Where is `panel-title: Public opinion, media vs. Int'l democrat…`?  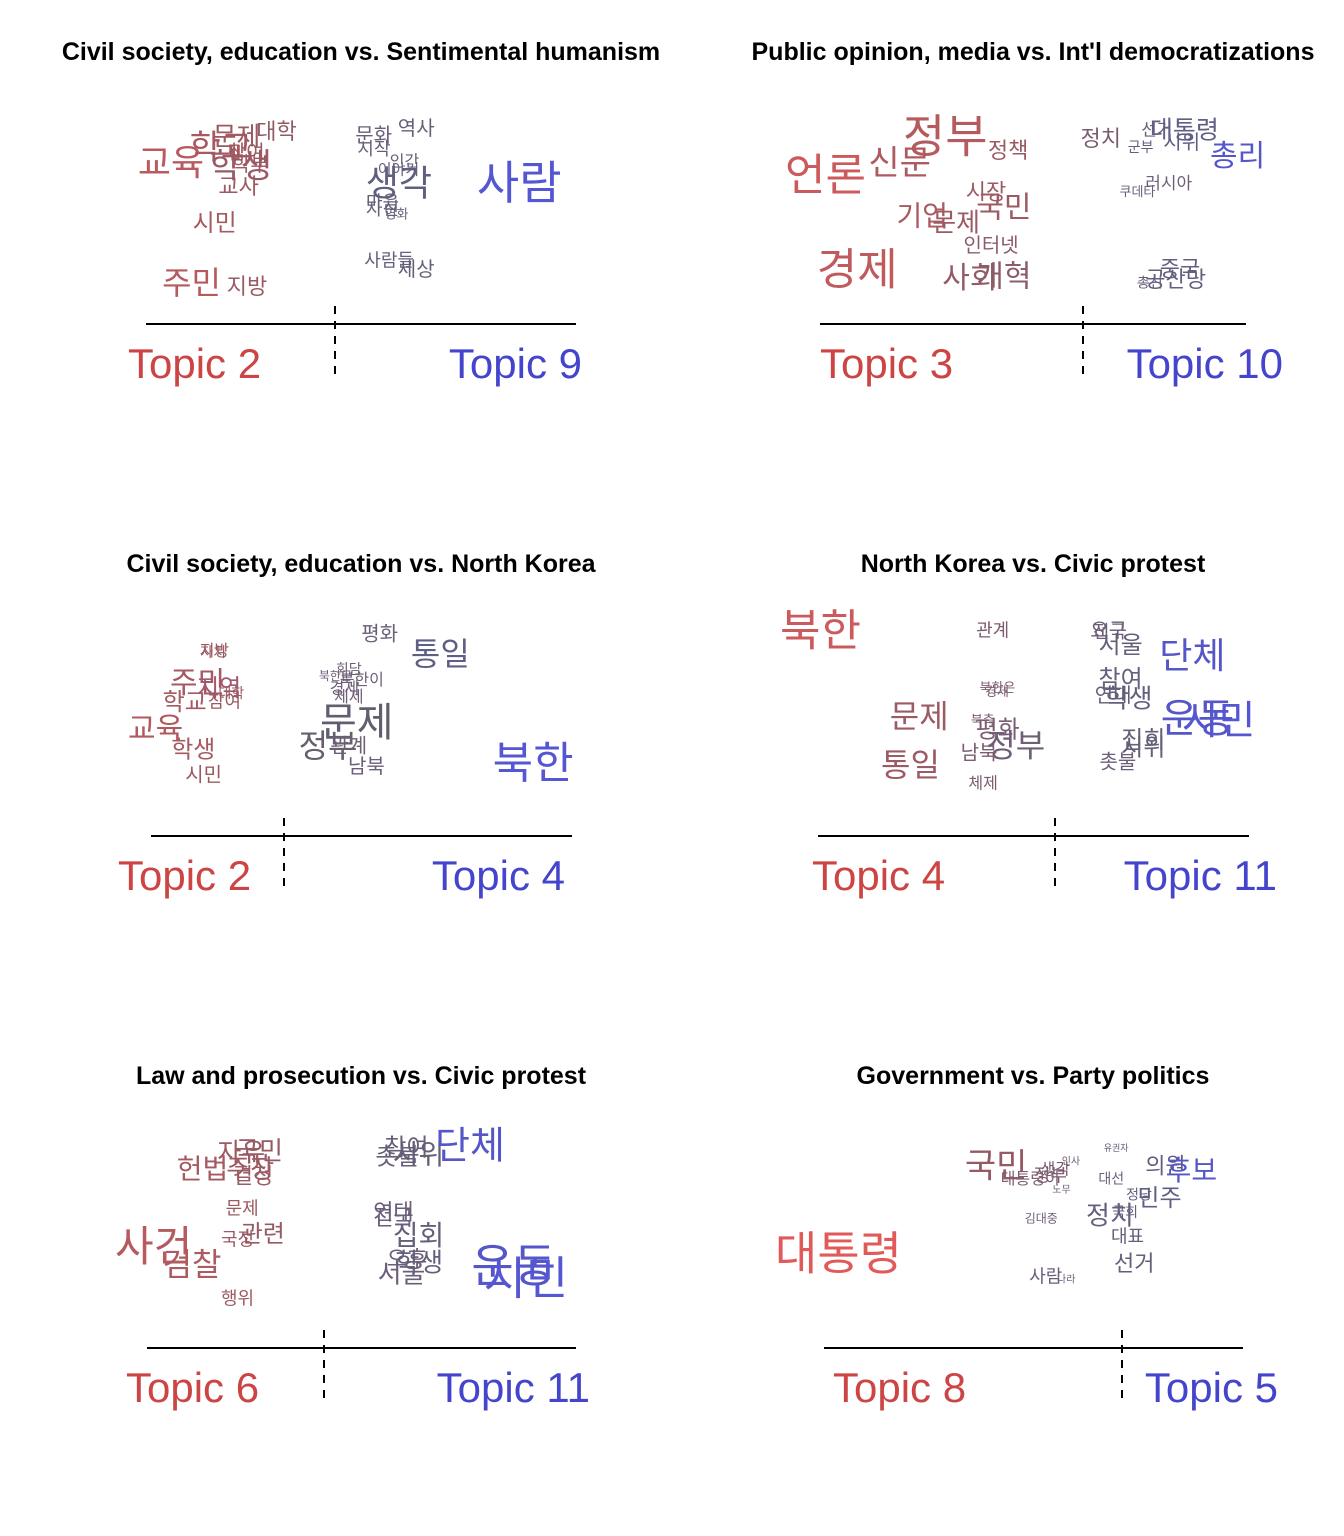 panel-title: Public opinion, media vs. Int'l democrat… is located at coordinates (1033, 52).